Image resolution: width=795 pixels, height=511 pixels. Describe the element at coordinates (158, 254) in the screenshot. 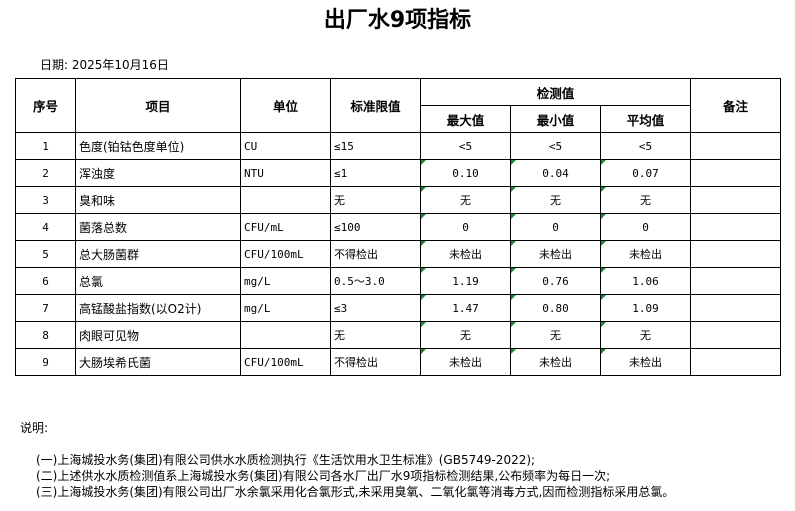

I see `cell-item: 总大肠菌群` at that location.